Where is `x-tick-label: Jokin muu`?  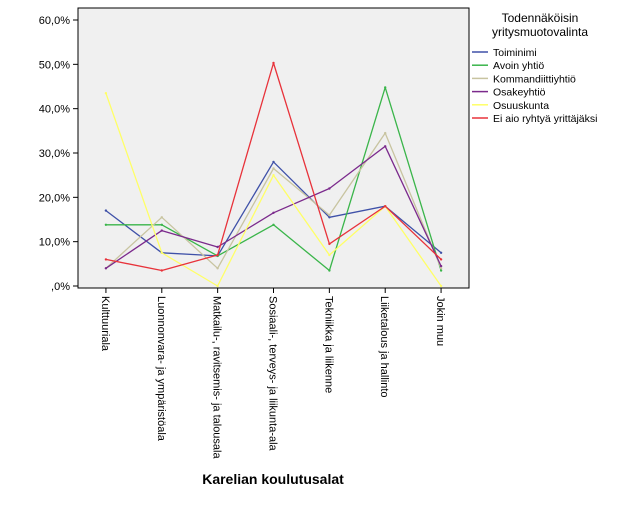 x-tick-label: Jokin muu is located at coordinates (440, 321).